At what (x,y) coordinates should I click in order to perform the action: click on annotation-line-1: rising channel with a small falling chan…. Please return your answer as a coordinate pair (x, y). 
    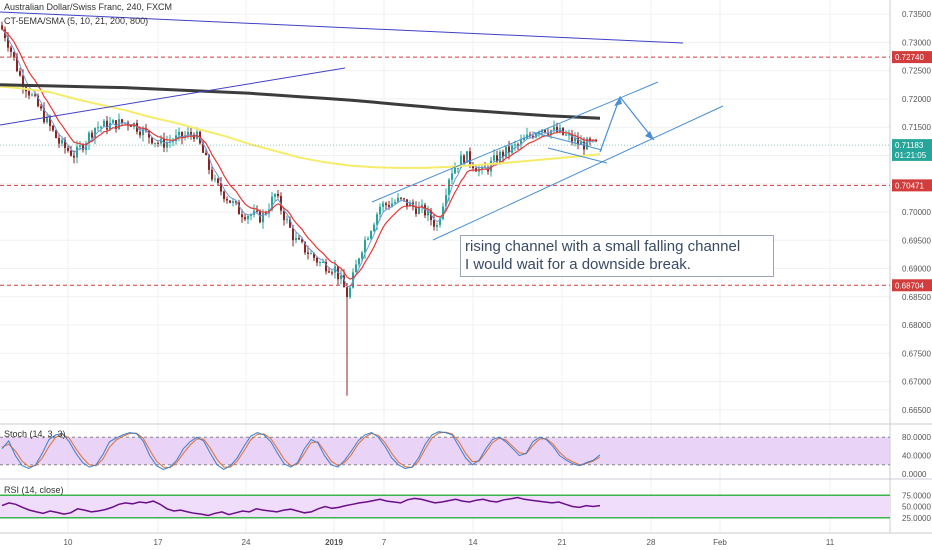
    Looking at the image, I should click on (603, 246).